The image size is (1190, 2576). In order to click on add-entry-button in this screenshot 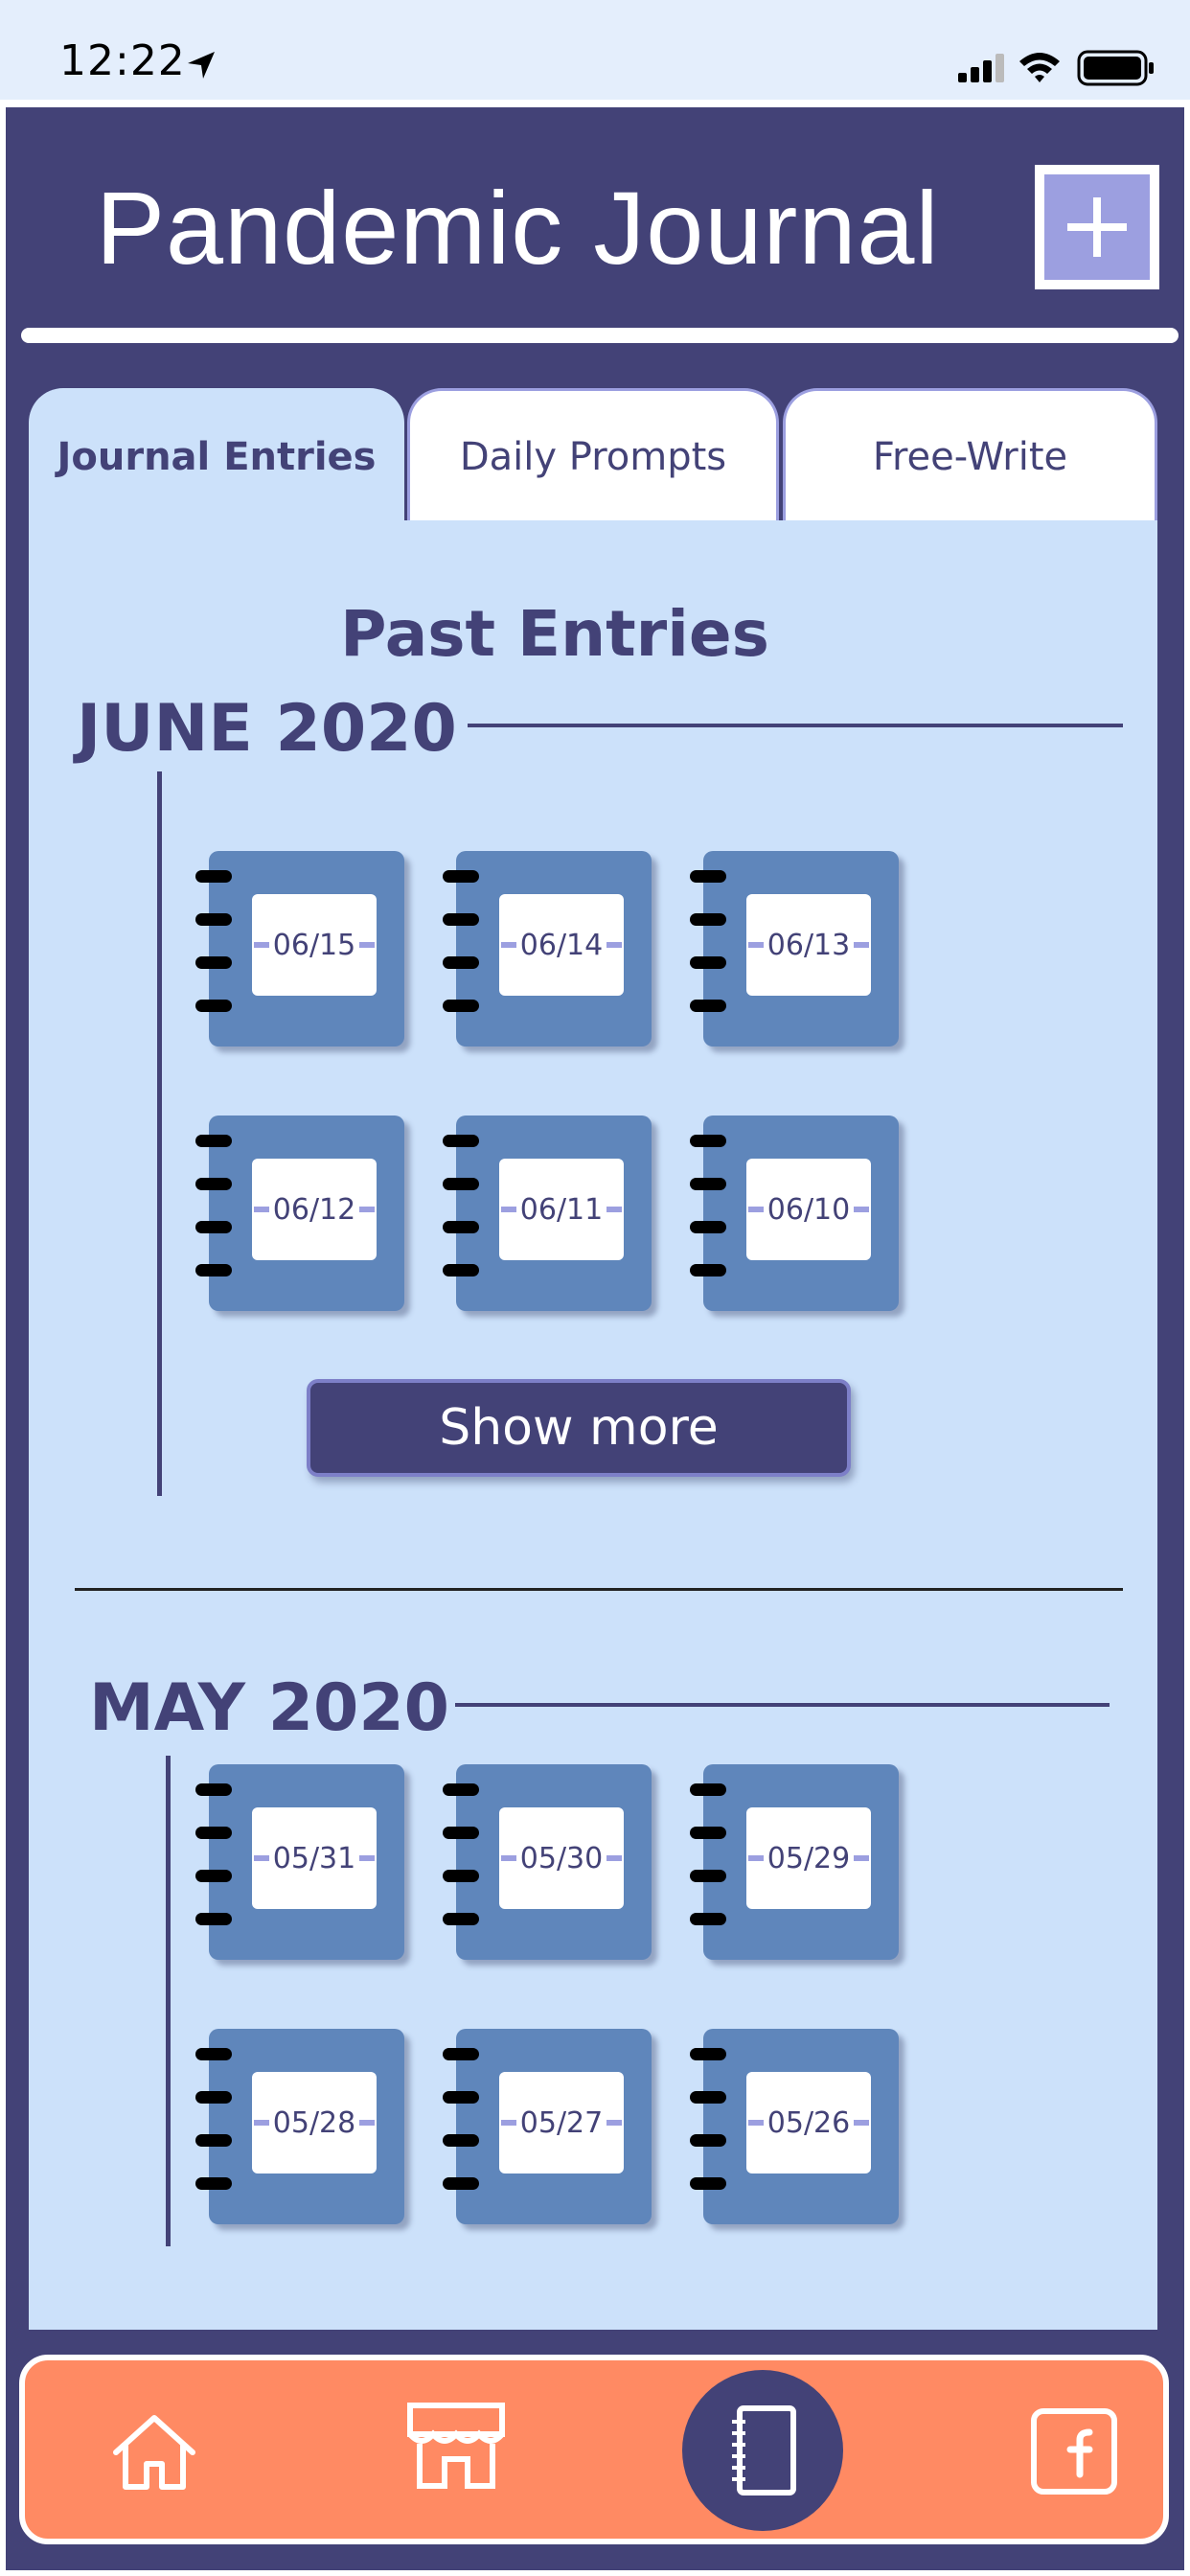, I will do `click(1097, 227)`.